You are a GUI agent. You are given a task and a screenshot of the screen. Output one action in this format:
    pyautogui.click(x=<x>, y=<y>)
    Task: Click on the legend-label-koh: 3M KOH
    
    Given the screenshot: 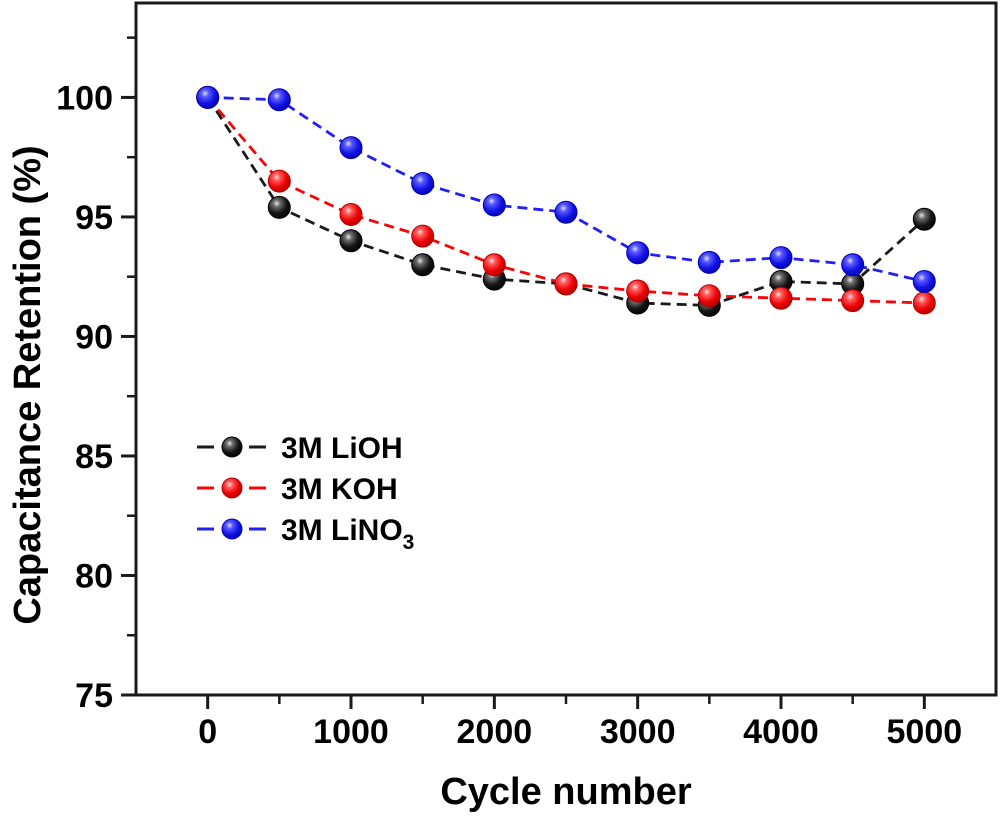 What is the action you would take?
    pyautogui.click(x=339, y=489)
    